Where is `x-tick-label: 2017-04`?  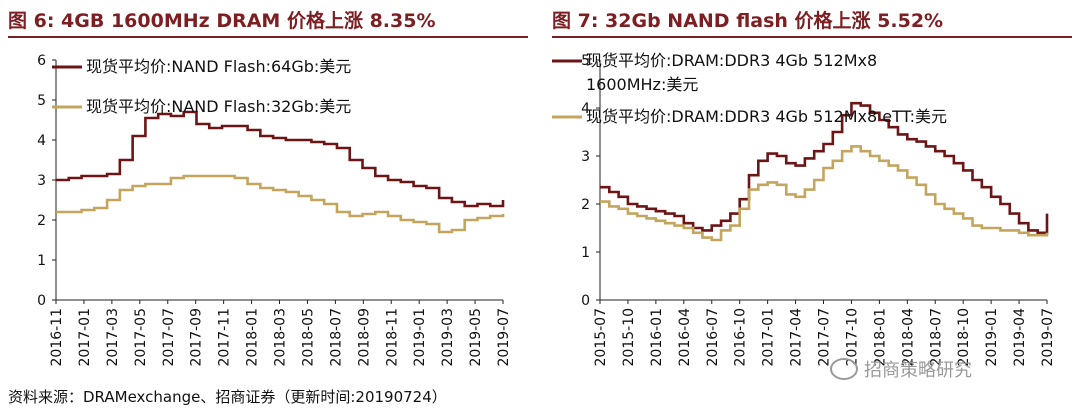
x-tick-label: 2017-04 is located at coordinates (797, 337).